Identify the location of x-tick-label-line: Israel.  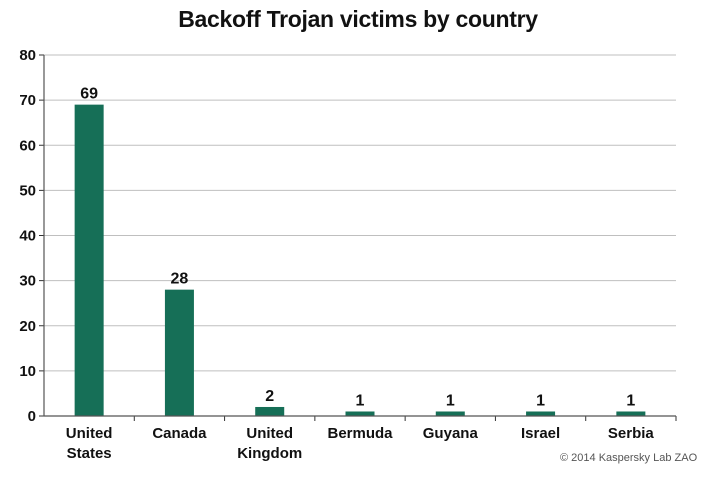
(540, 433).